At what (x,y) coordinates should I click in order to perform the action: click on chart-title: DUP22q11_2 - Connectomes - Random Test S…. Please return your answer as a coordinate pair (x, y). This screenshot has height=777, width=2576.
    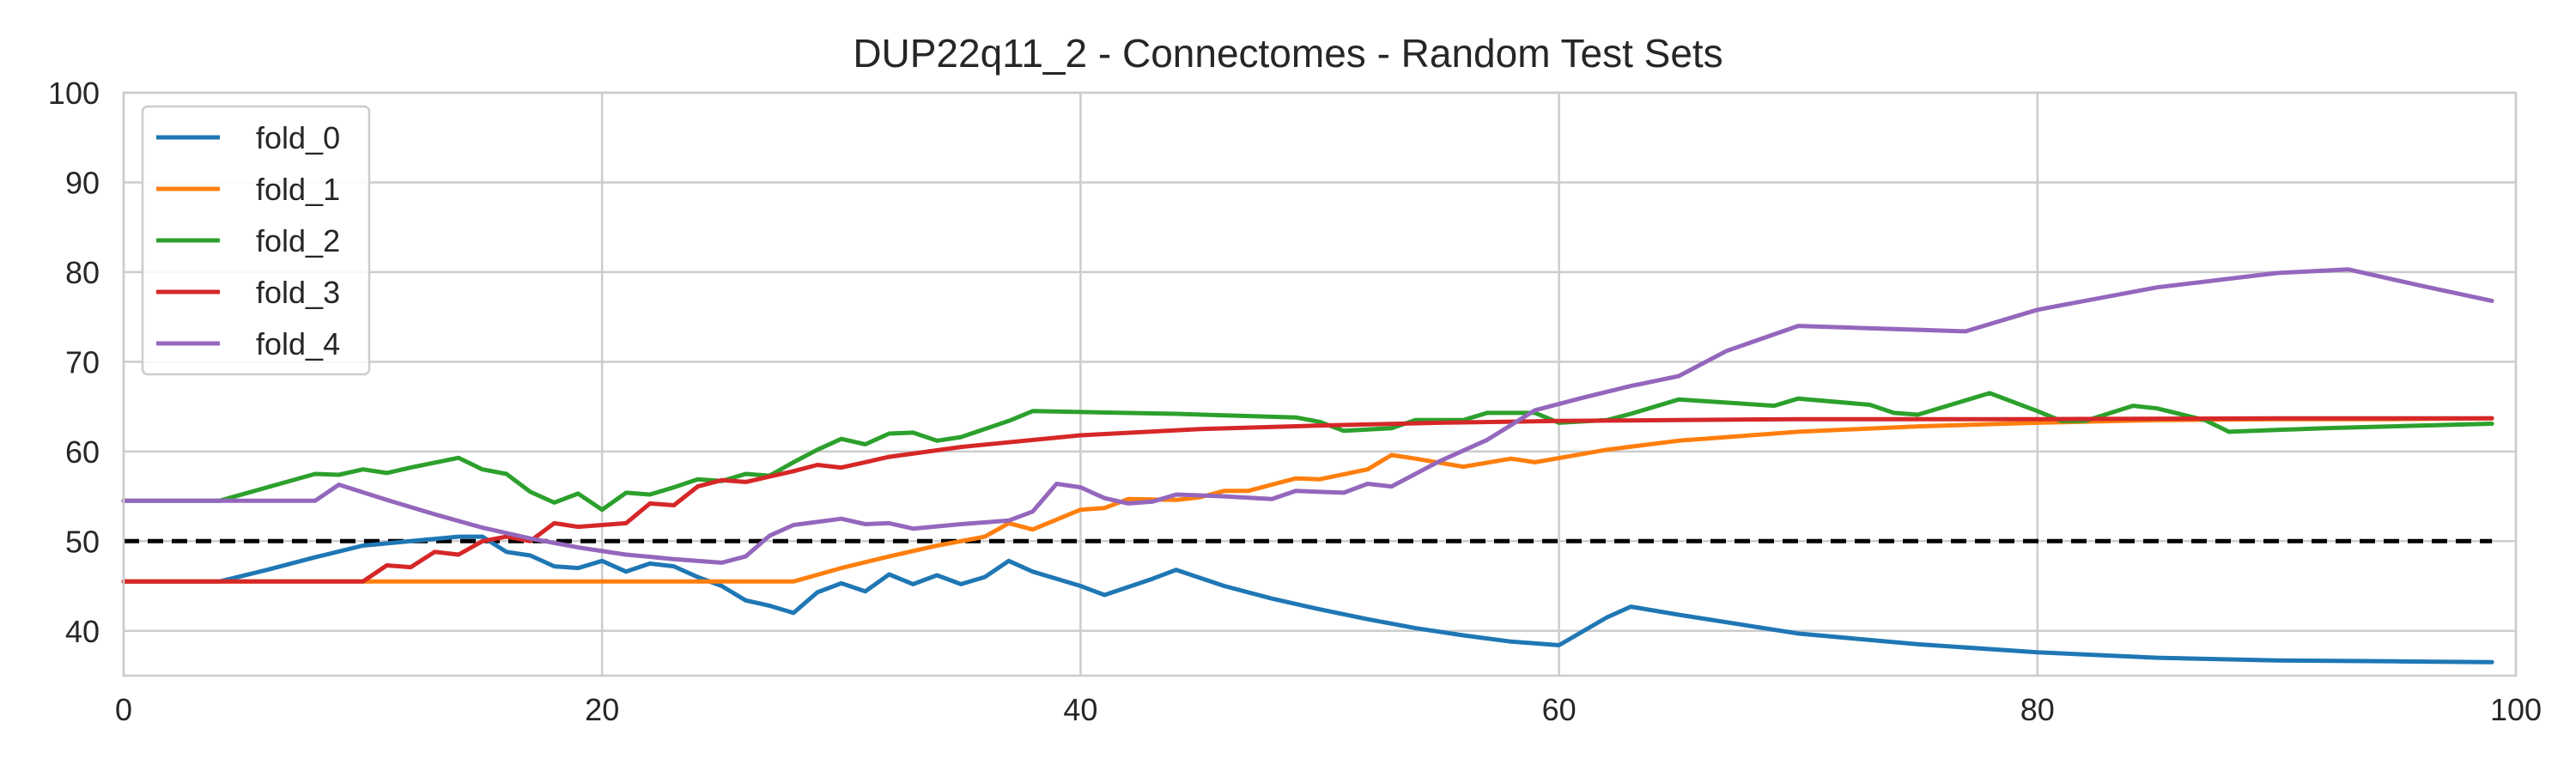
    Looking at the image, I should click on (1287, 53).